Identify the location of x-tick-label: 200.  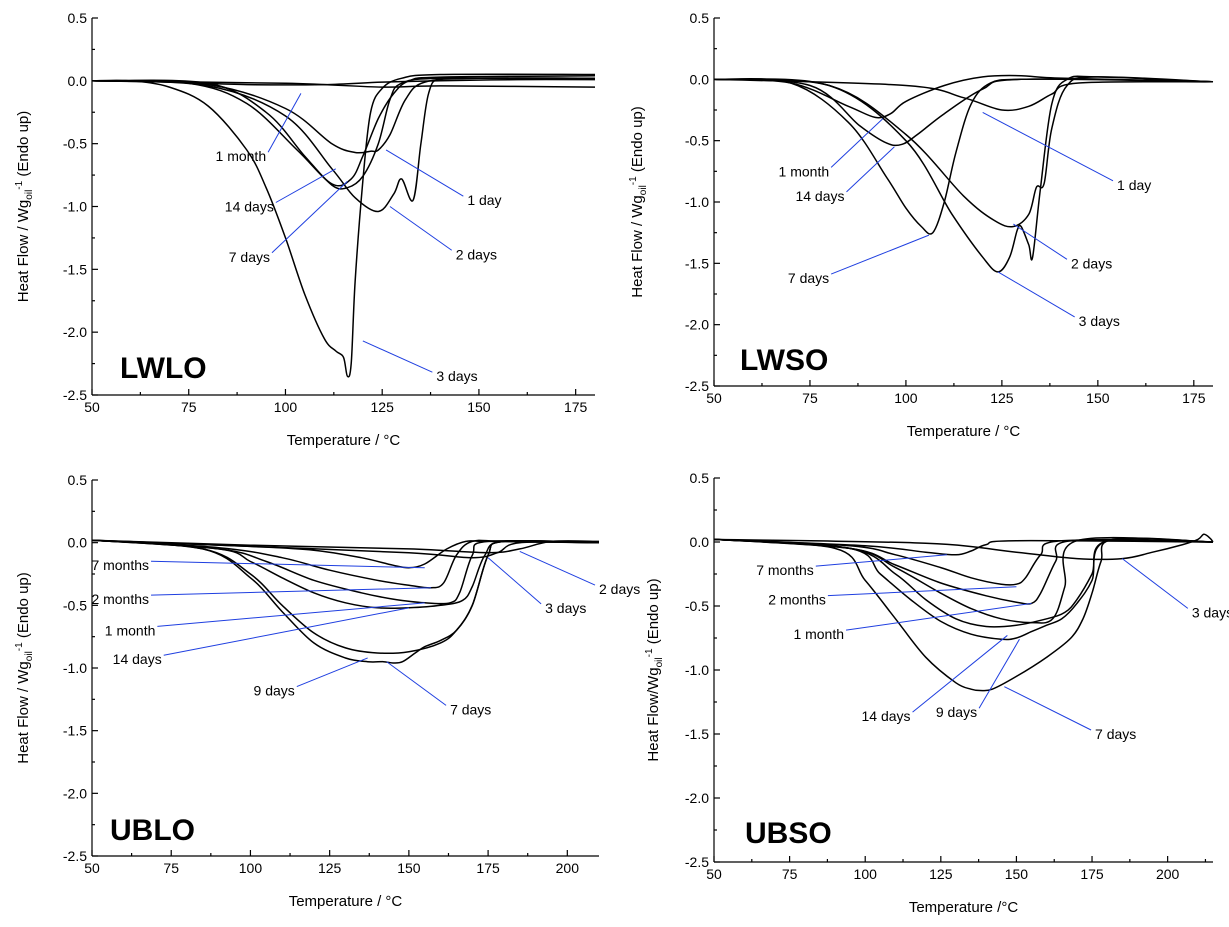
(568, 868).